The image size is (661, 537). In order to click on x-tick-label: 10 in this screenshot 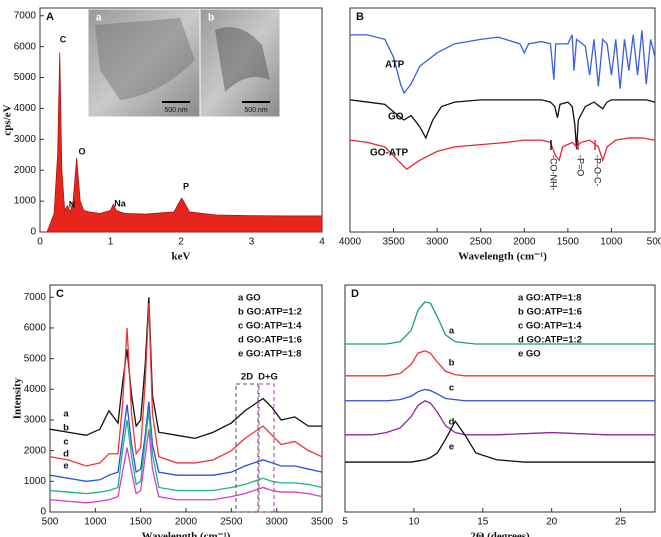, I will do `click(414, 522)`.